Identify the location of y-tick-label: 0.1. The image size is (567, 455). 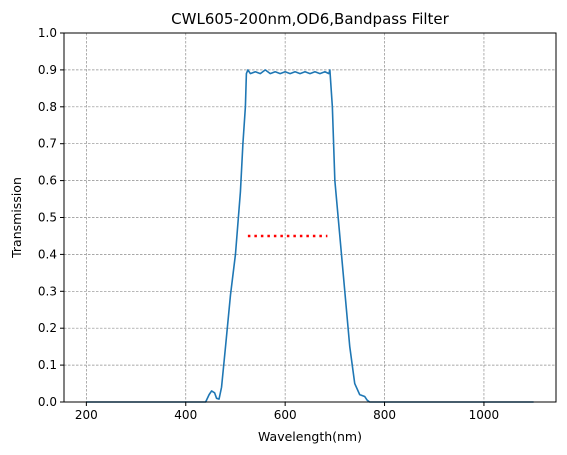
(47, 365).